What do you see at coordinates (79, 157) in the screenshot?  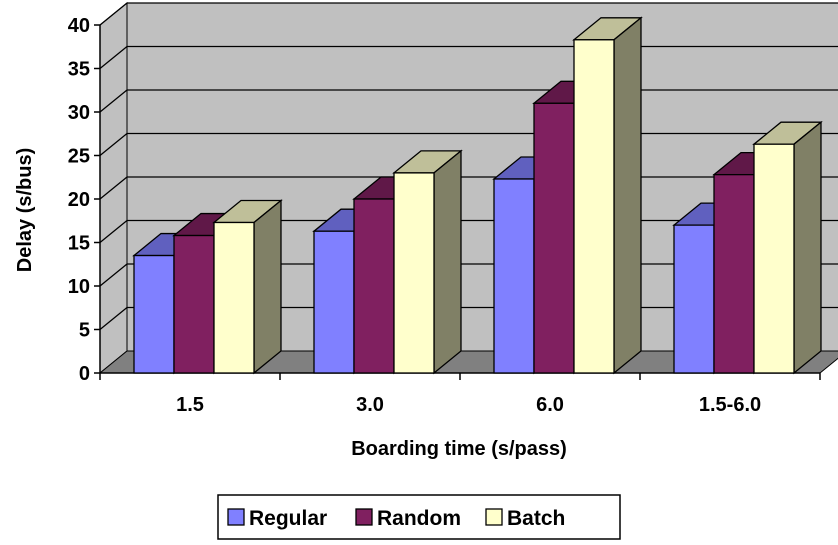 I see `y-tick-label: 25` at bounding box center [79, 157].